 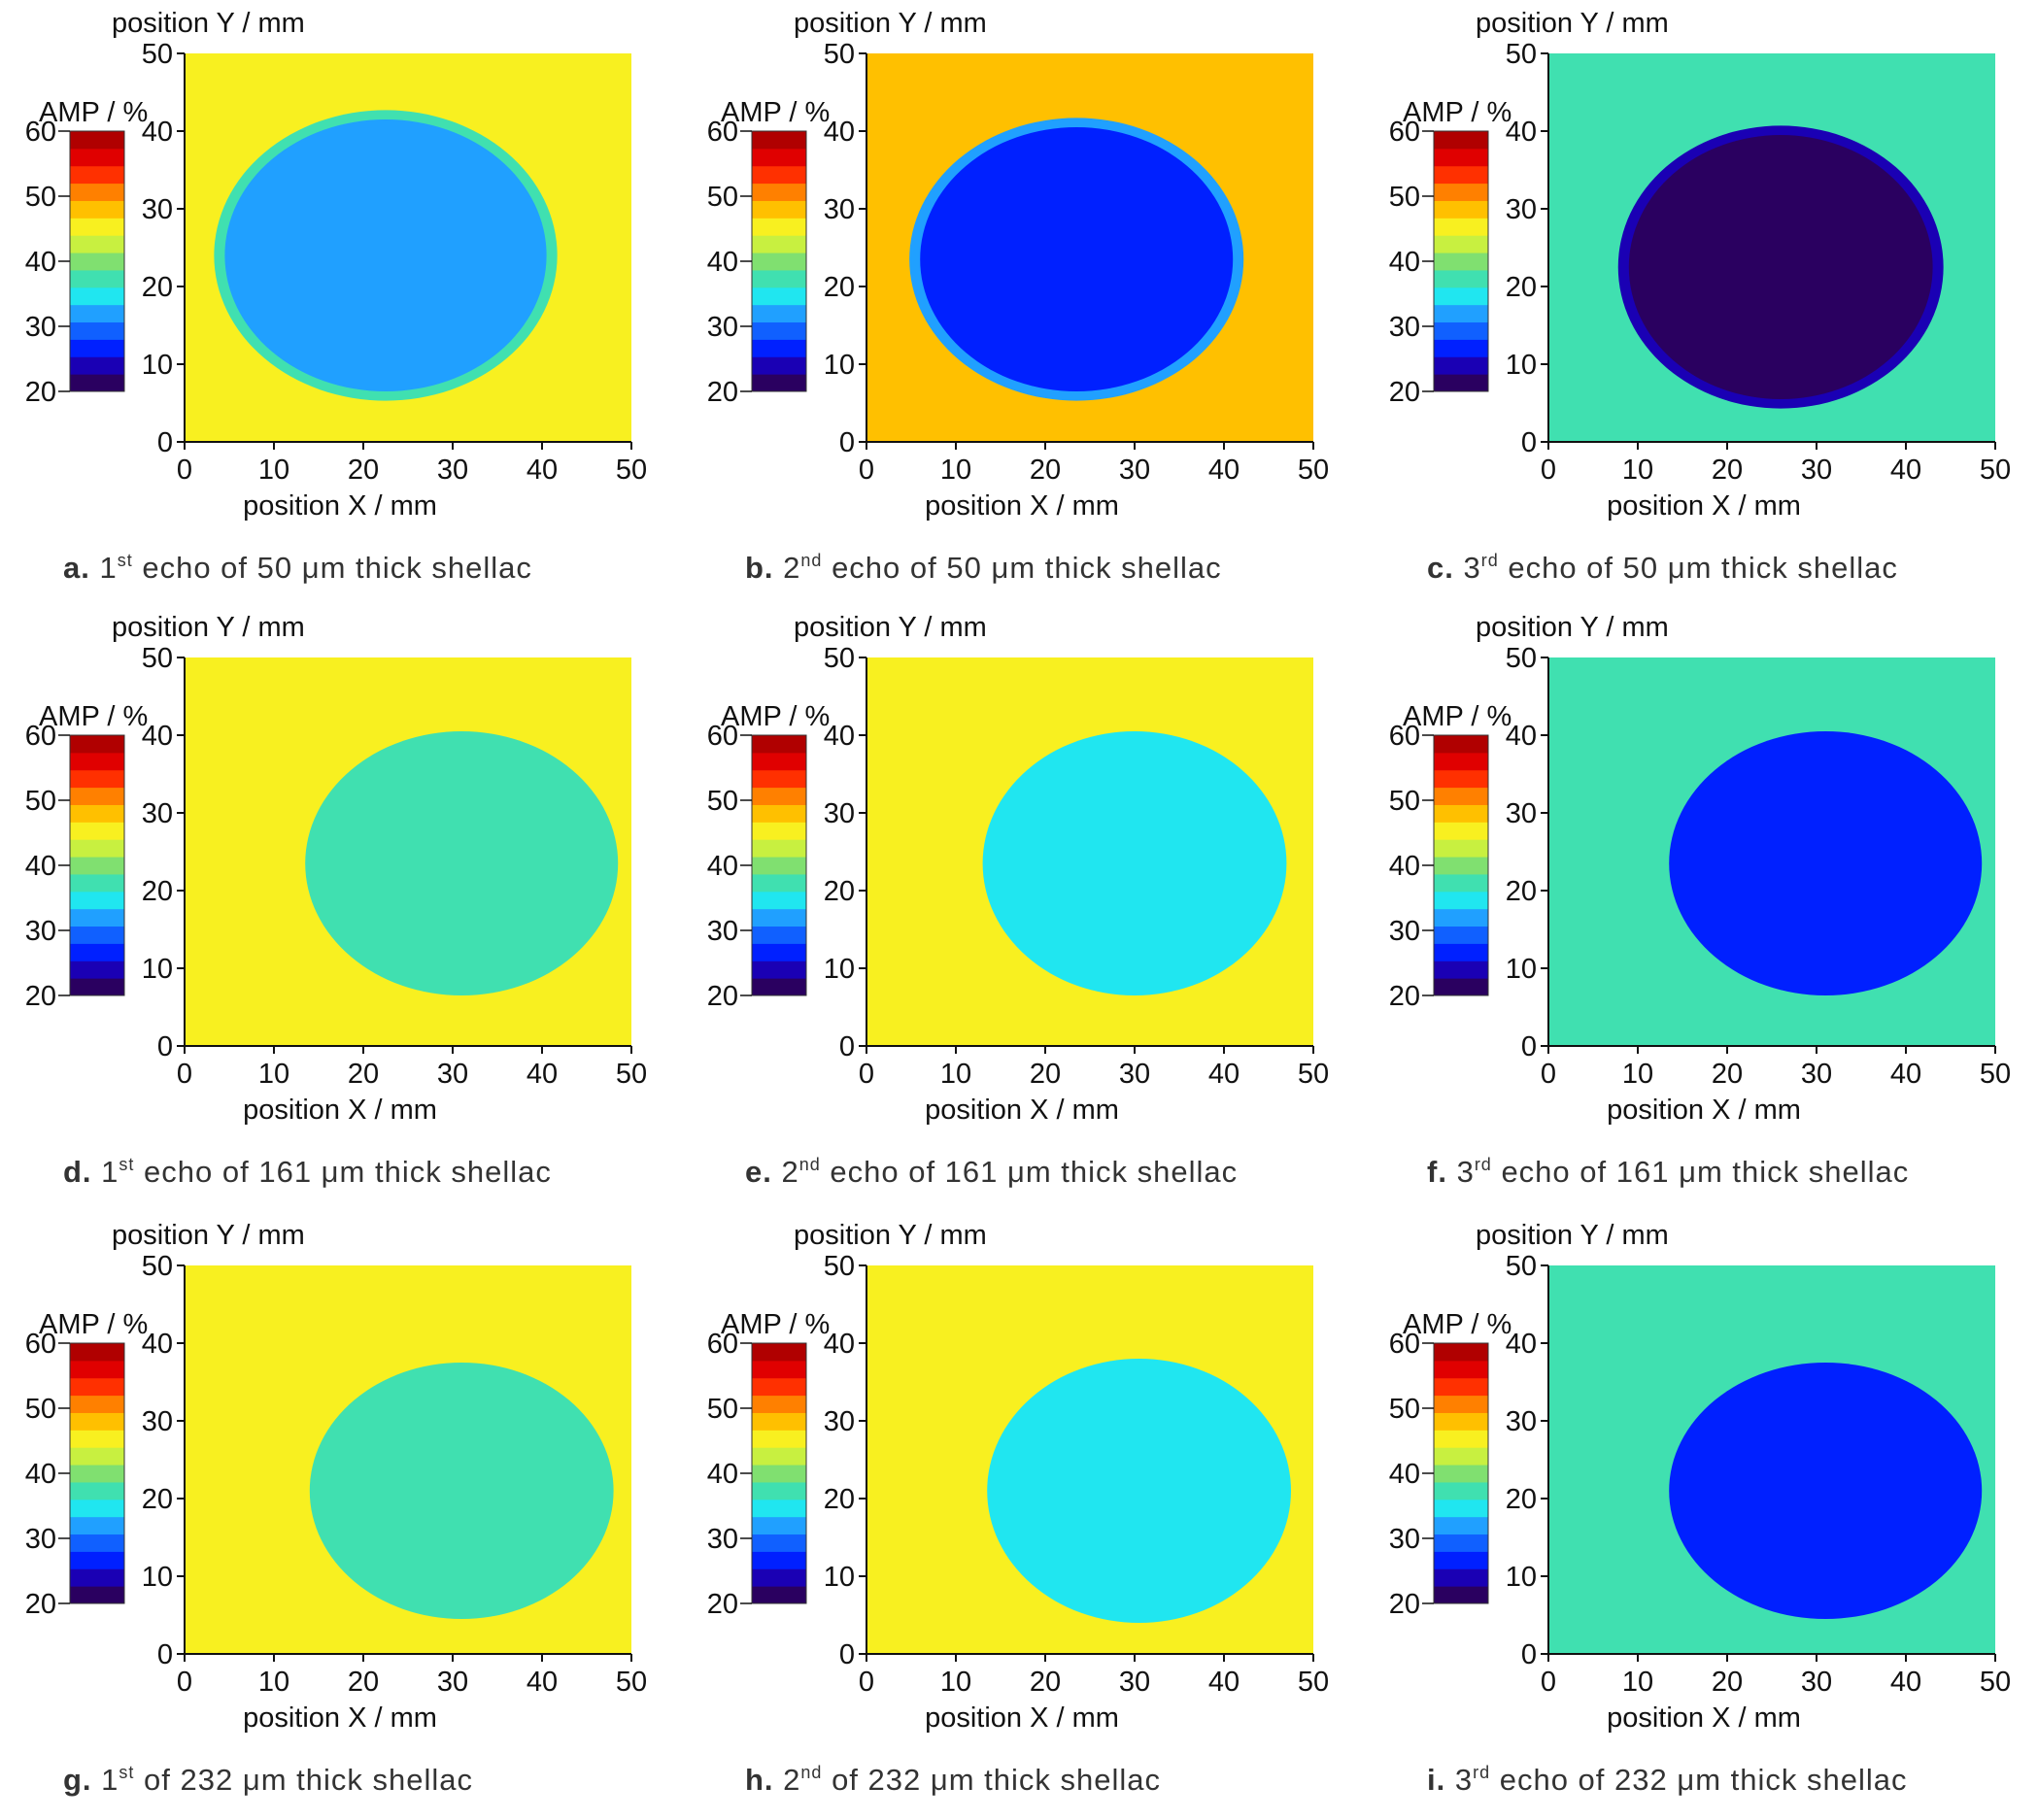 What do you see at coordinates (1668, 1172) in the screenshot?
I see `panel-caption: f. 3rd echo of 161 μm thick shellac` at bounding box center [1668, 1172].